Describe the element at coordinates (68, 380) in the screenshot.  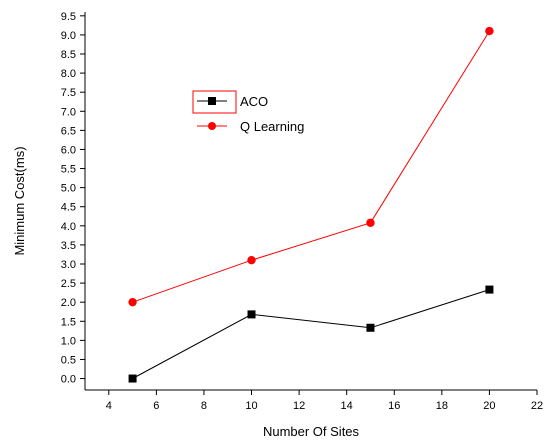
I see `y-tick-label: 0.0` at that location.